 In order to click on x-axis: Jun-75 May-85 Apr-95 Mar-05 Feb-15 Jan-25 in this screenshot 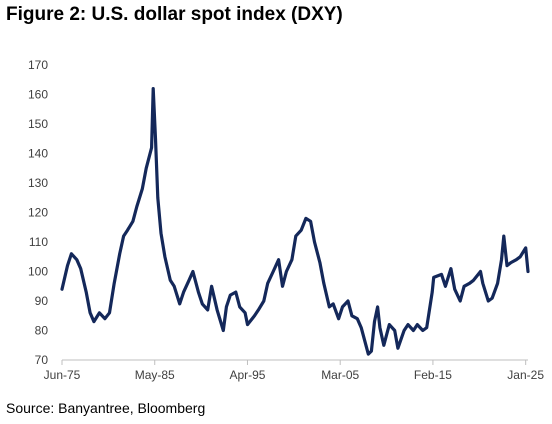, I will do `click(294, 370)`.